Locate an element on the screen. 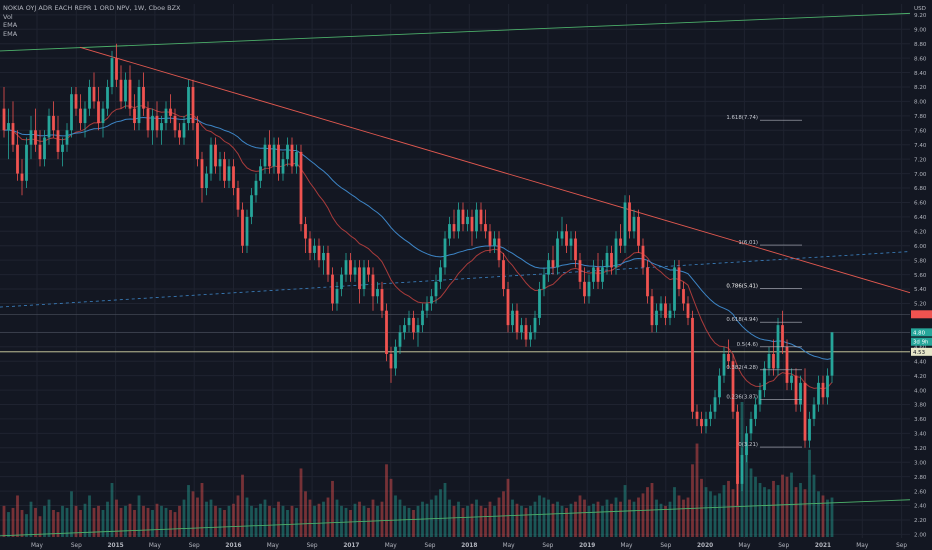  y-tick-label-6: 8.00 is located at coordinates (920, 103).